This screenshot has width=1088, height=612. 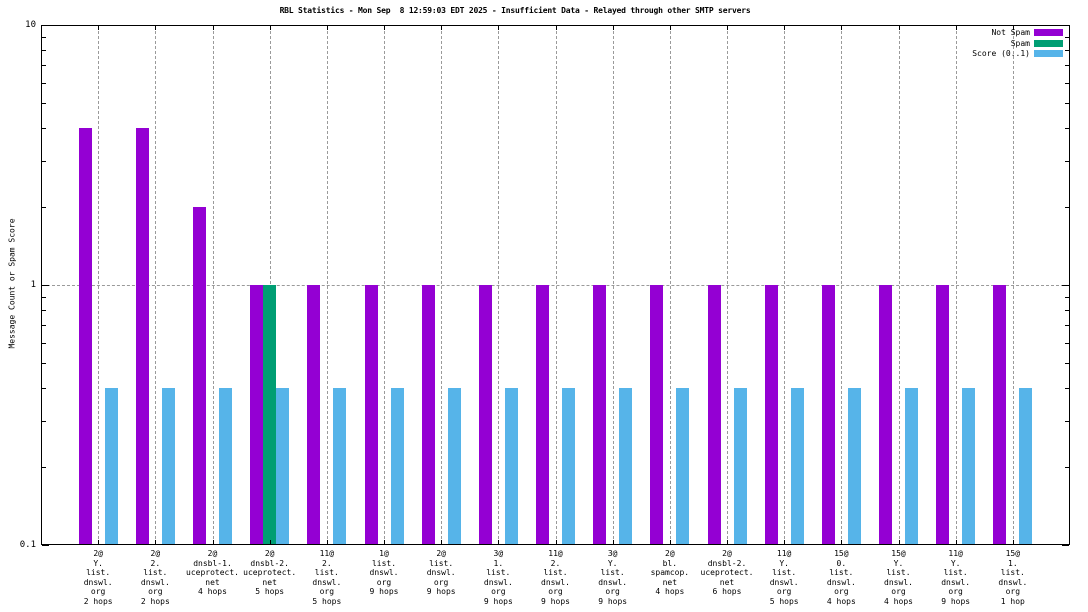 I want to click on x-tick-label: 3@ Y. list. dnswl. org 9 hops, so click(x=613, y=577).